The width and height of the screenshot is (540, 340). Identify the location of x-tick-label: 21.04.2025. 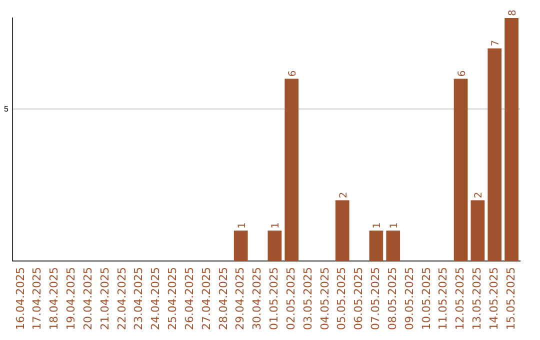
(105, 298).